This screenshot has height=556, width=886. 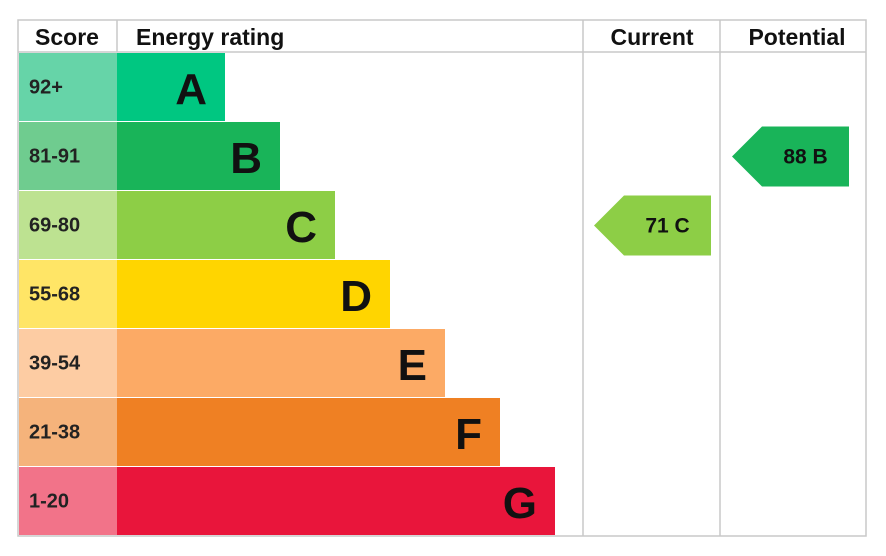 I want to click on header-current: Current, so click(x=651, y=37).